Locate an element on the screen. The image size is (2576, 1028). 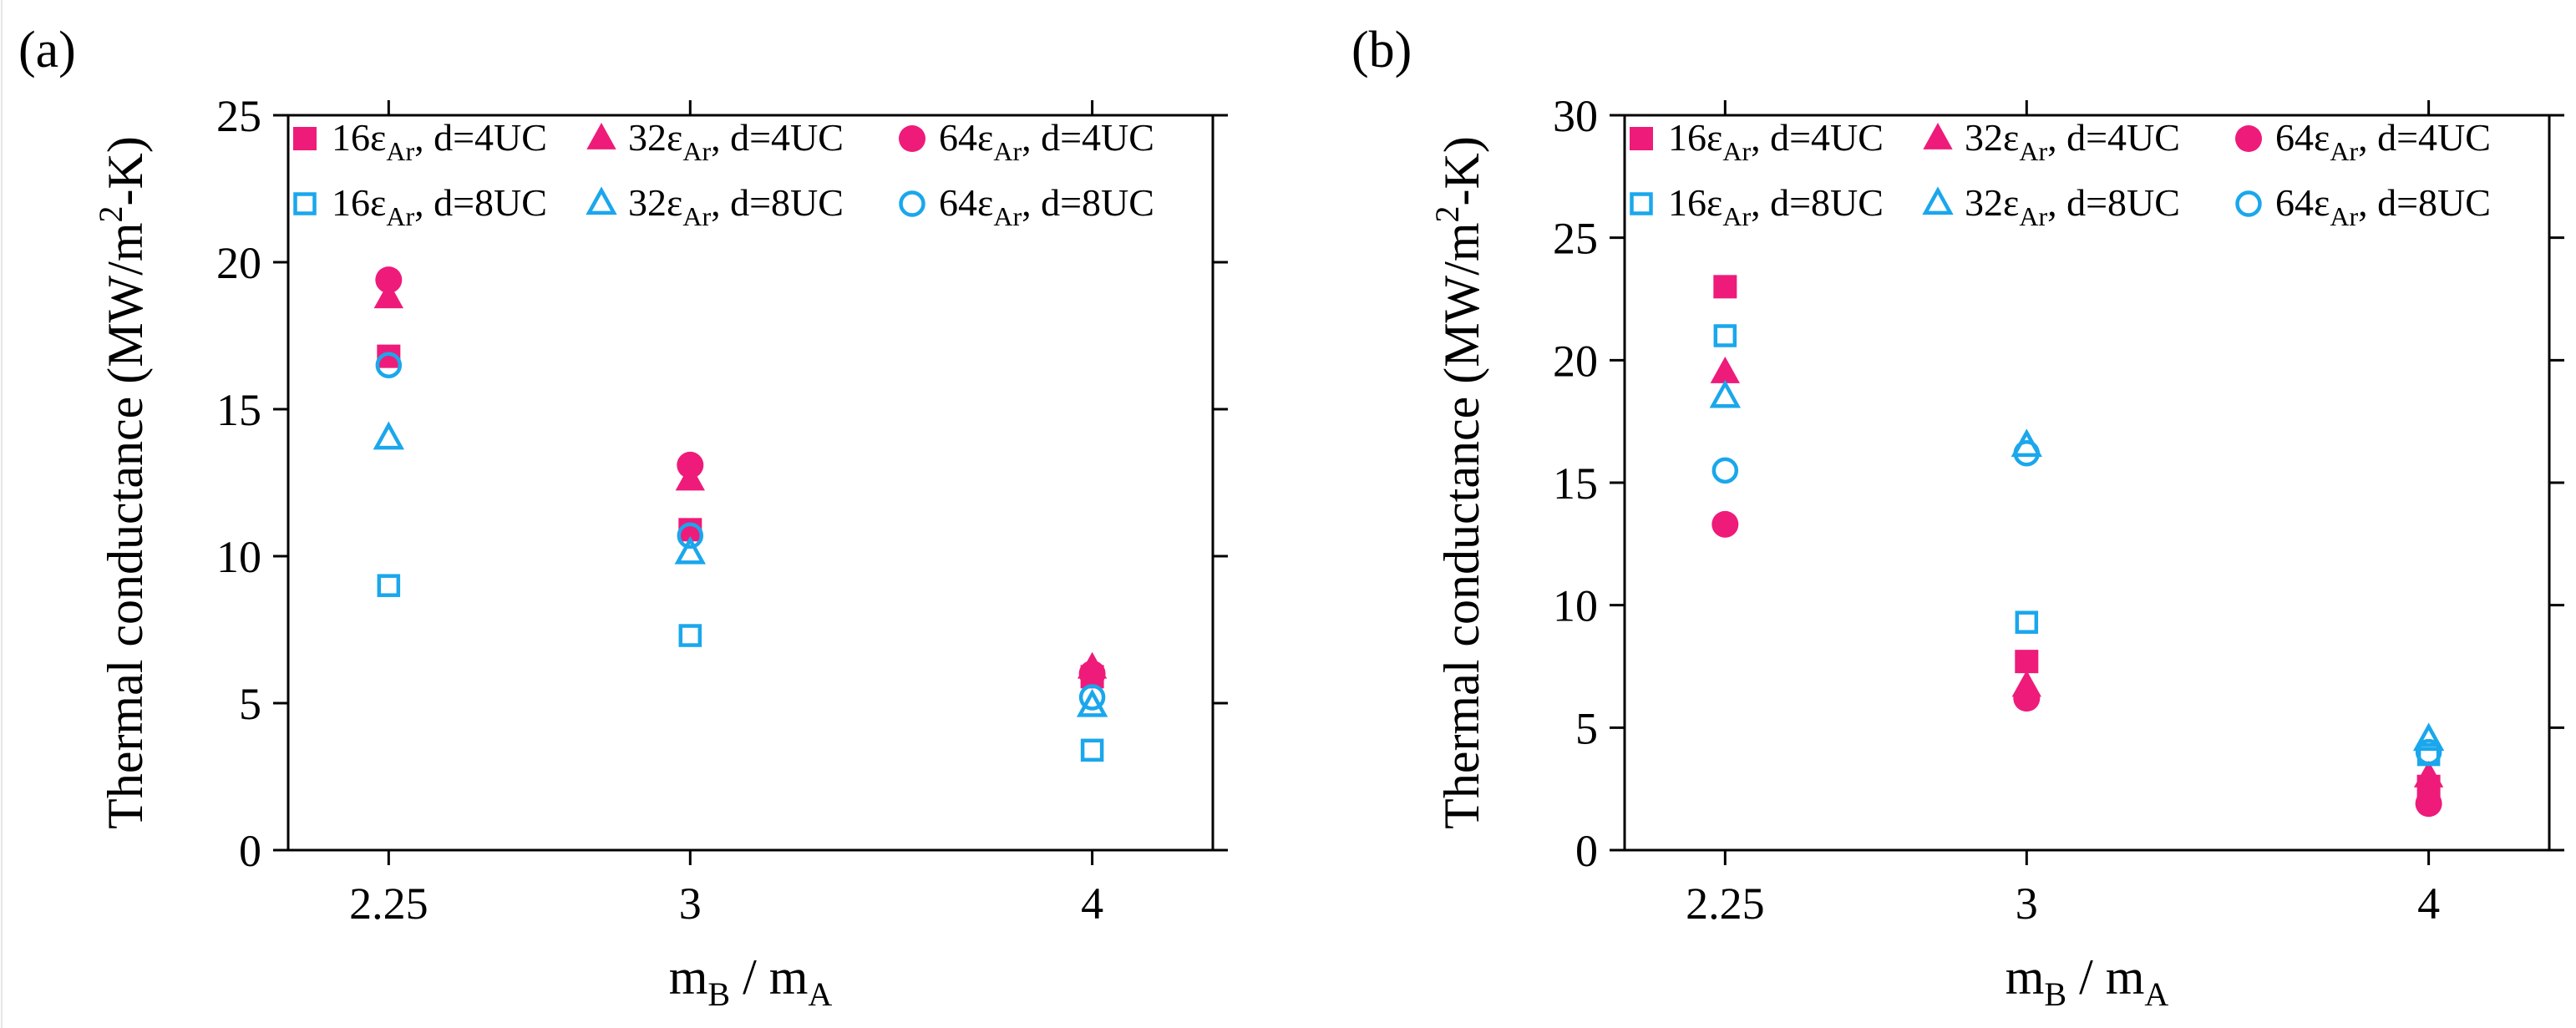
legend-entry: 64εAr, d=8UC is located at coordinates (2363, 206).